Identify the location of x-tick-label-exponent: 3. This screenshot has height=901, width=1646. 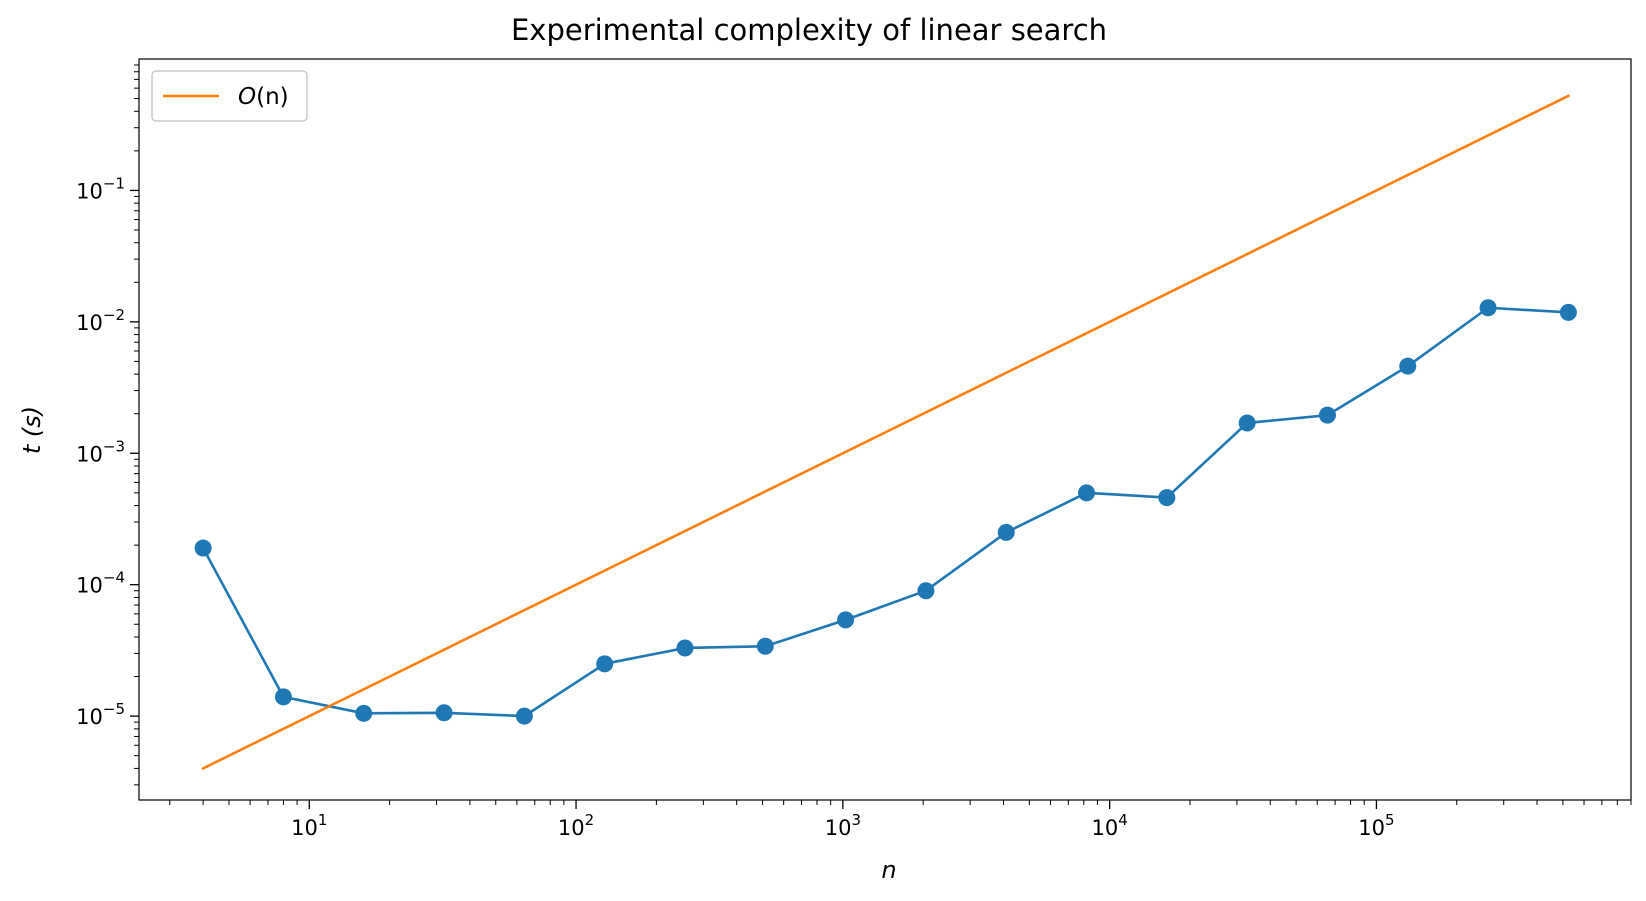
(856, 820).